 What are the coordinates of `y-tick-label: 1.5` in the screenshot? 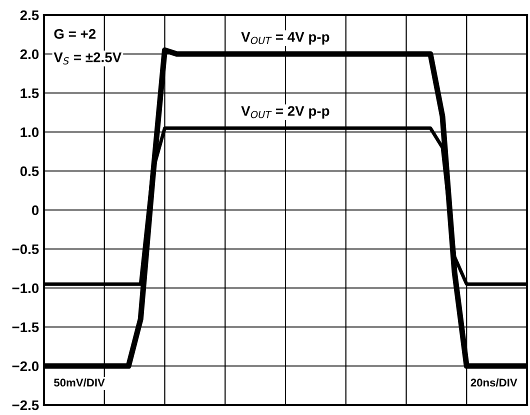 It's located at (29, 93).